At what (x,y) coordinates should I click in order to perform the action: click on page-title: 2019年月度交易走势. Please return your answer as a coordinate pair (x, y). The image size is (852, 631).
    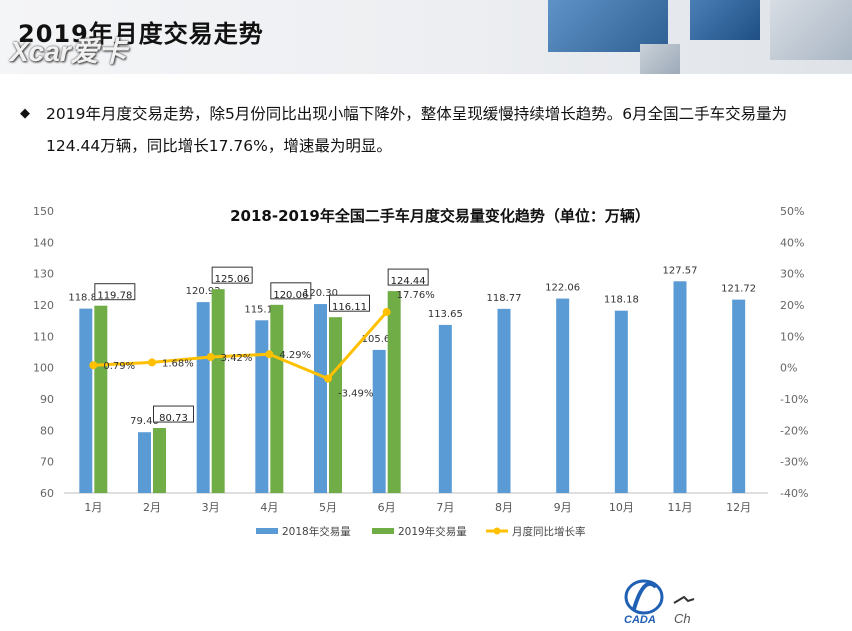
    Looking at the image, I should click on (141, 34).